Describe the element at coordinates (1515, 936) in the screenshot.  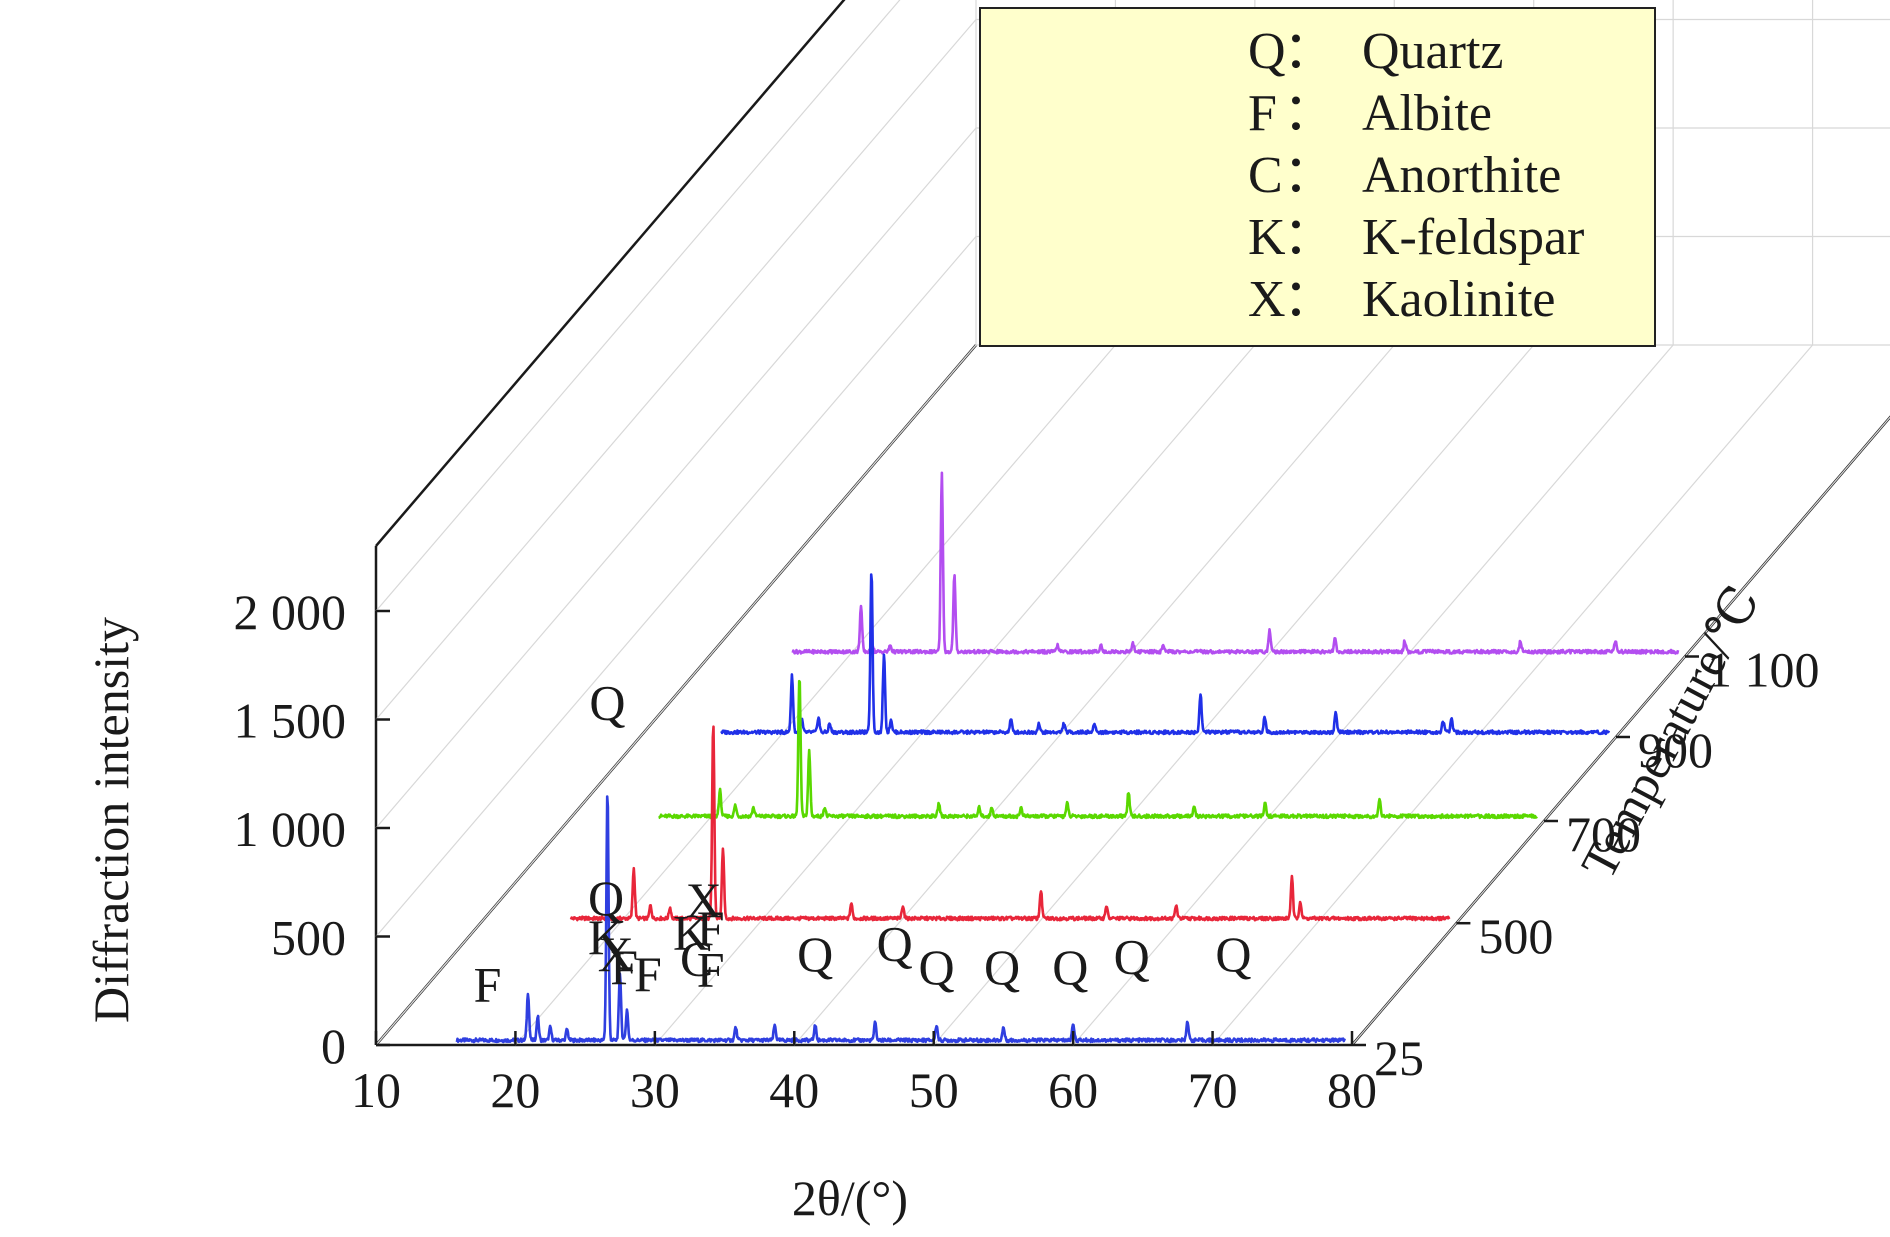
I see `z-tick-label: 500` at that location.